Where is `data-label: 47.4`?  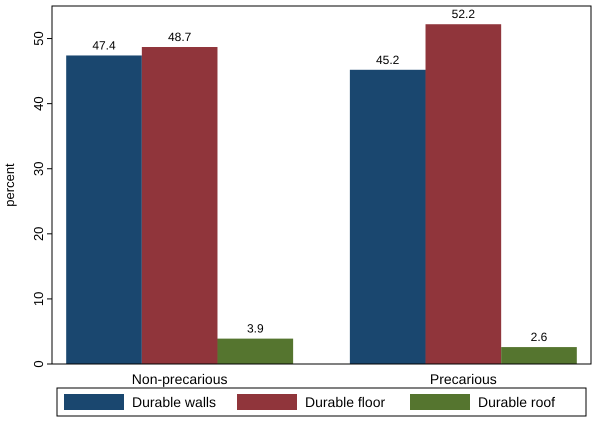
data-label: 47.4 is located at coordinates (104, 45).